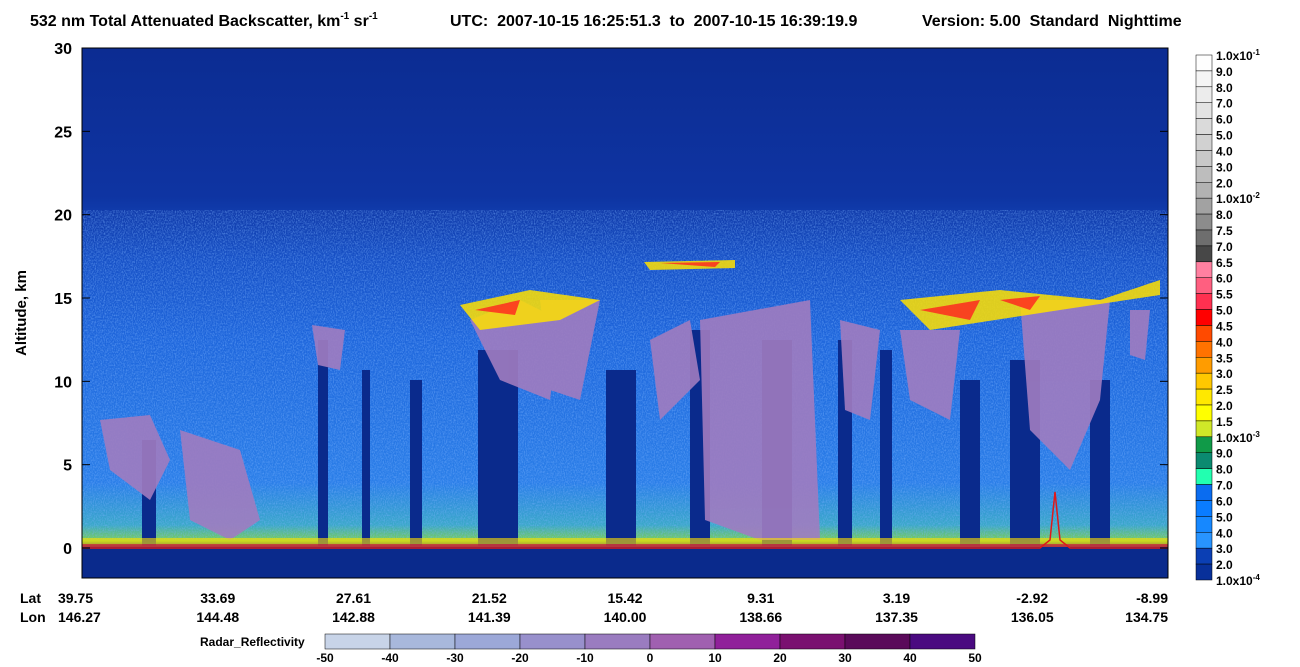 Image resolution: width=1300 pixels, height=667 pixels. What do you see at coordinates (1032, 598) in the screenshot?
I see `lat-label: -2.92` at bounding box center [1032, 598].